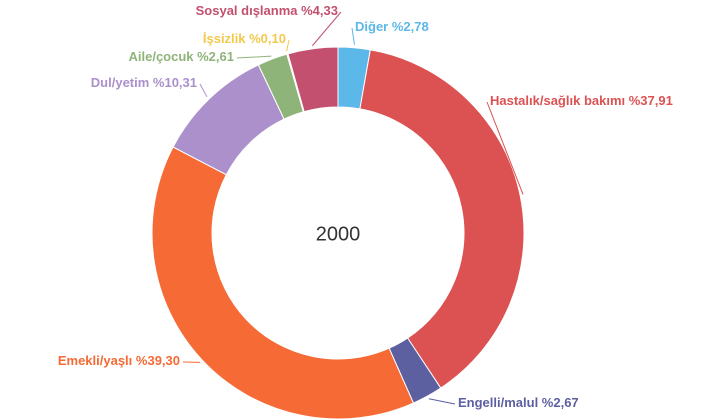  I want to click on segment-label: Engelli/malul %2,67, so click(518, 402).